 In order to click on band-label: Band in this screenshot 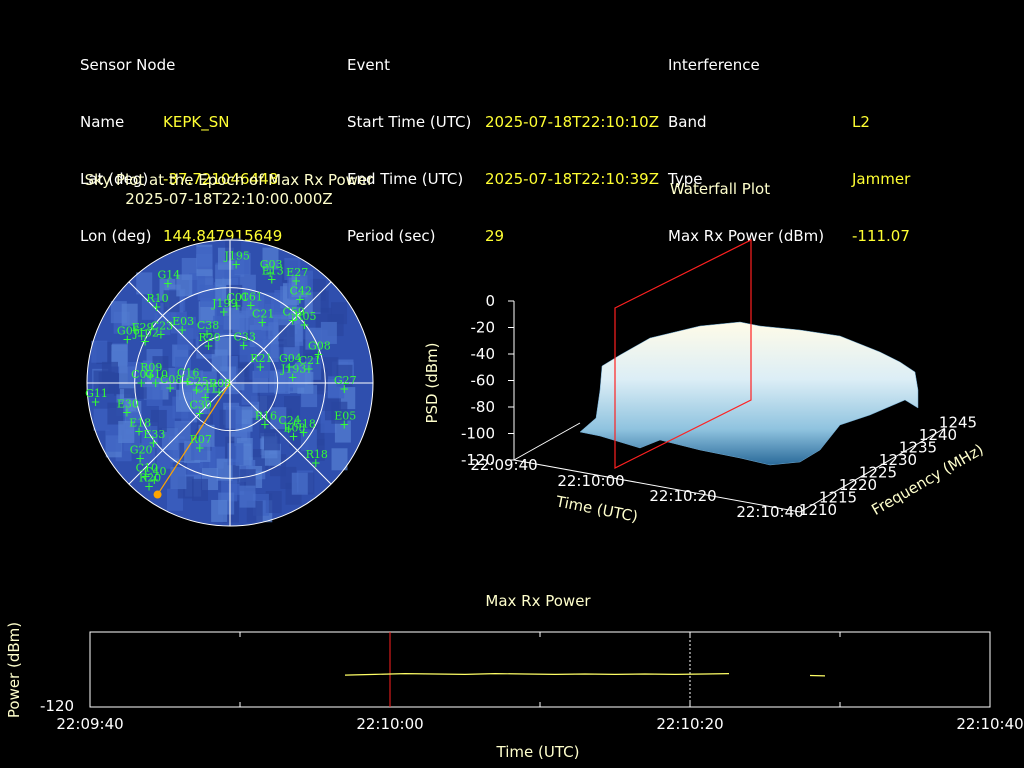, I will do `click(687, 122)`.